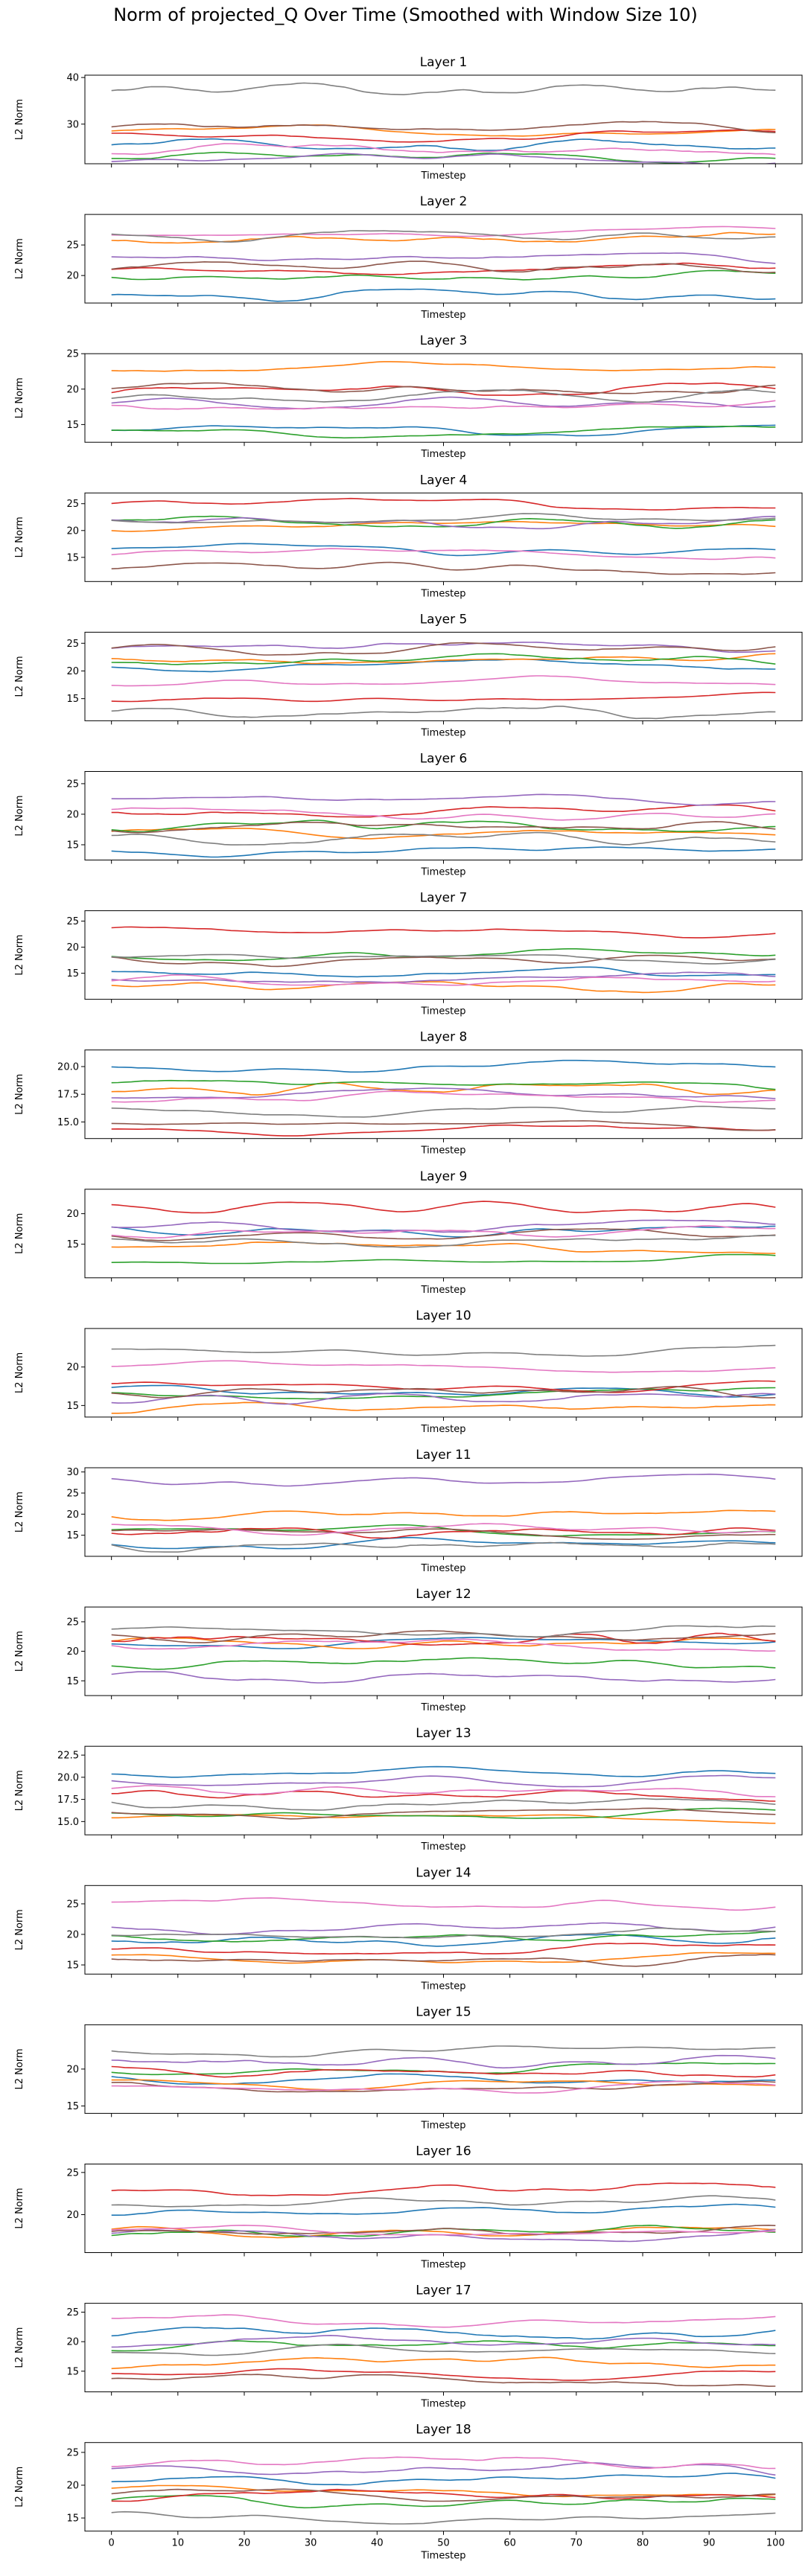  What do you see at coordinates (444, 1176) in the screenshot?
I see `subplot-title: Layer 9` at bounding box center [444, 1176].